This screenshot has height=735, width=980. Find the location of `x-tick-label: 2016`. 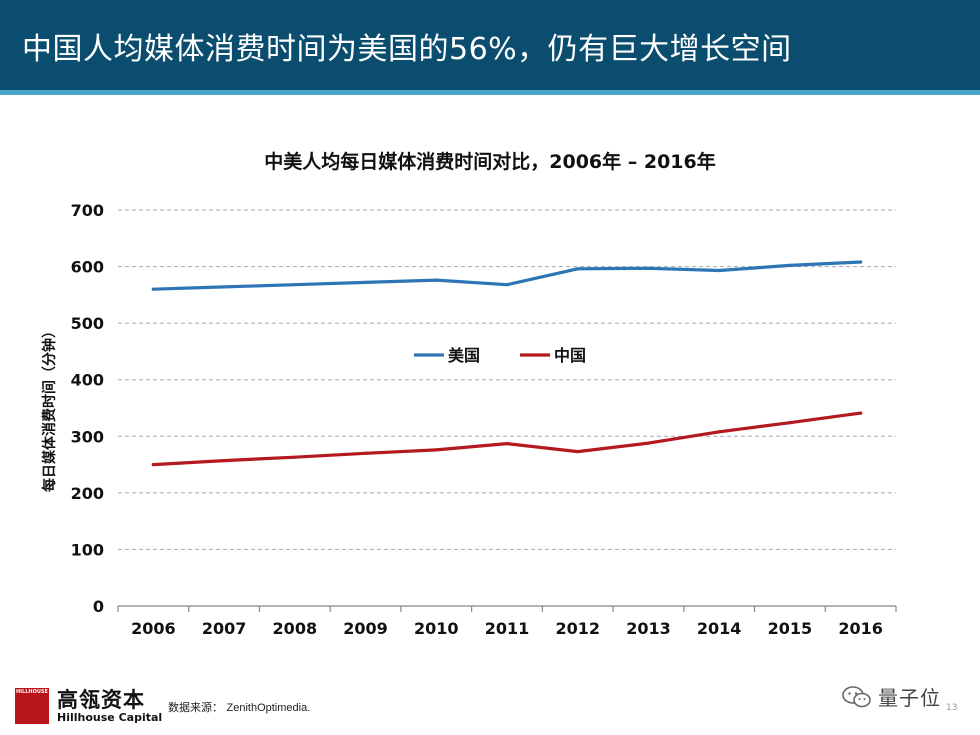

x-tick-label: 2016 is located at coordinates (860, 628).